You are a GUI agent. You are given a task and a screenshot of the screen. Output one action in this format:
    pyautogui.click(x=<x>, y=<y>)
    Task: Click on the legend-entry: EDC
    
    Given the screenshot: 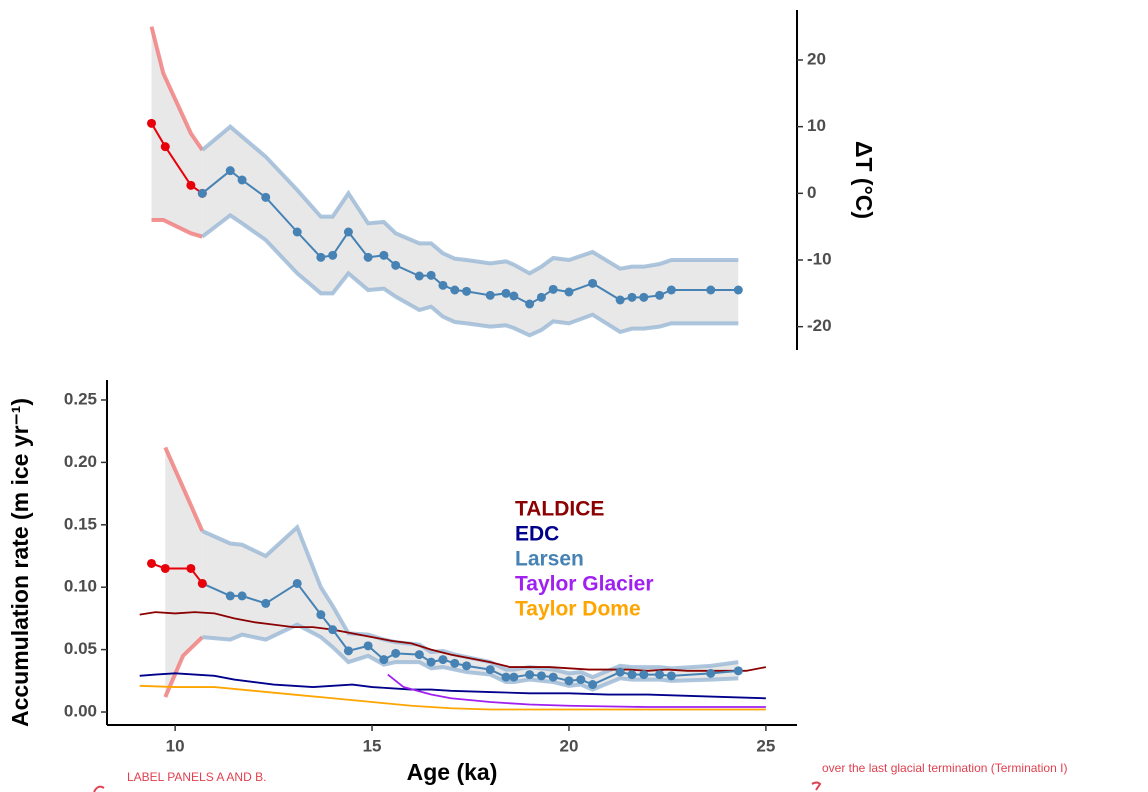 What is the action you would take?
    pyautogui.click(x=537, y=534)
    